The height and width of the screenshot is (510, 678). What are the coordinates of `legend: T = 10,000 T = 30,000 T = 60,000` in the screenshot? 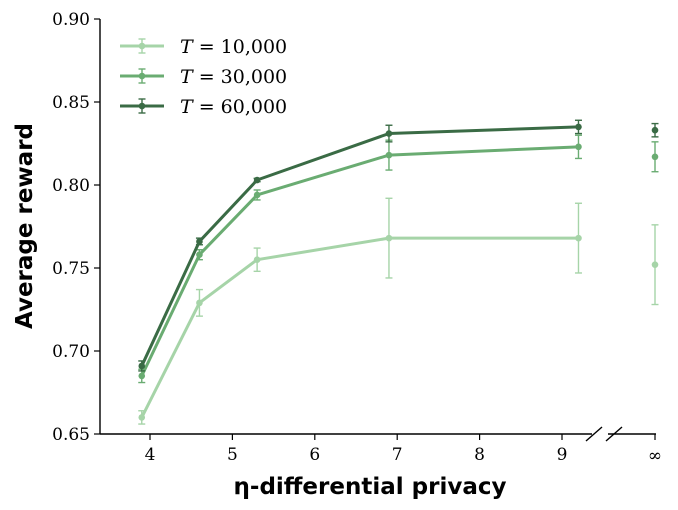 It's located at (203, 77).